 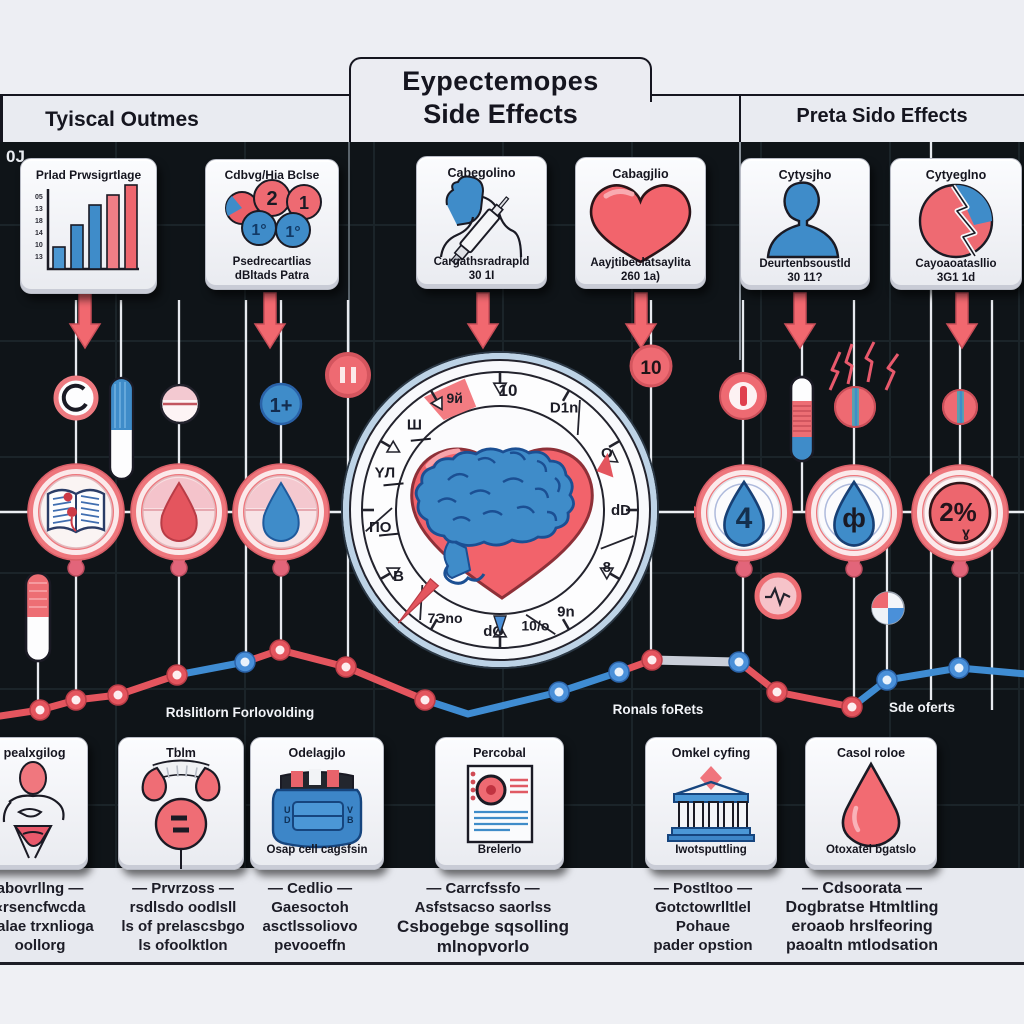 What do you see at coordinates (854, 518) in the screenshot?
I see `svg-text: ф` at bounding box center [854, 518].